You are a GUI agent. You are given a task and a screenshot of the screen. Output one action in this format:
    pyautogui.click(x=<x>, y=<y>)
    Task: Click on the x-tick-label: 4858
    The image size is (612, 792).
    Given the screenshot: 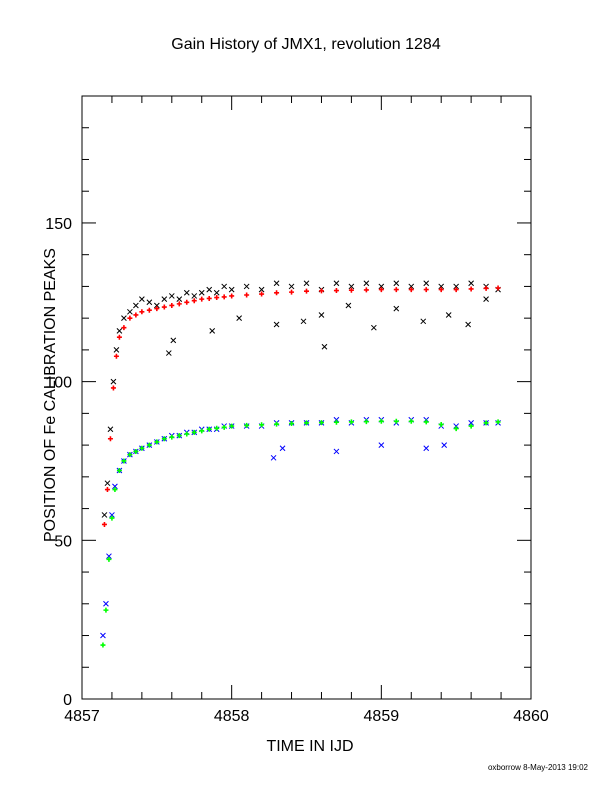 What is the action you would take?
    pyautogui.click(x=232, y=716)
    